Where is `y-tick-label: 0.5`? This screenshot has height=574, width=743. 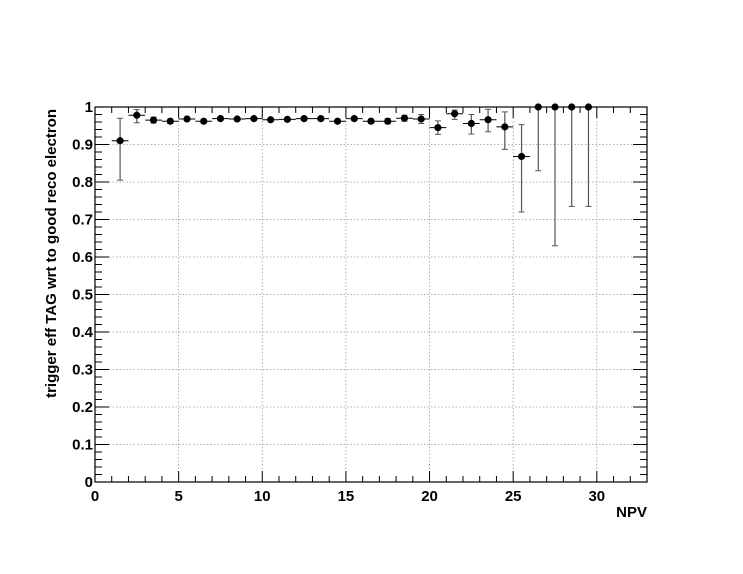 y-tick-label: 0.5 is located at coordinates (82, 295).